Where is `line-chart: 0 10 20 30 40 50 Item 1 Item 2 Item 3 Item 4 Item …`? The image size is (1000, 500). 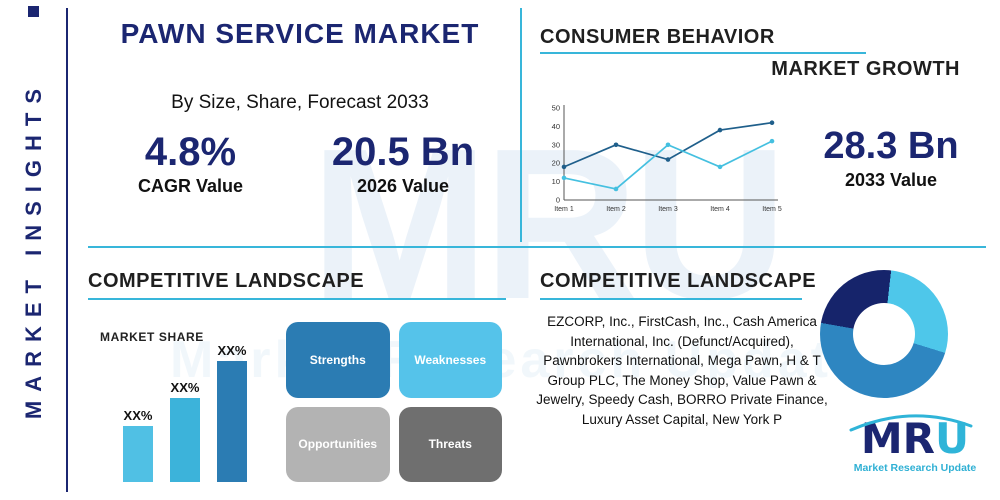
line-chart: 0 10 20 30 40 50 Item 1 Item 2 Item 3 Item 4 Item … is located at coordinates (667, 159).